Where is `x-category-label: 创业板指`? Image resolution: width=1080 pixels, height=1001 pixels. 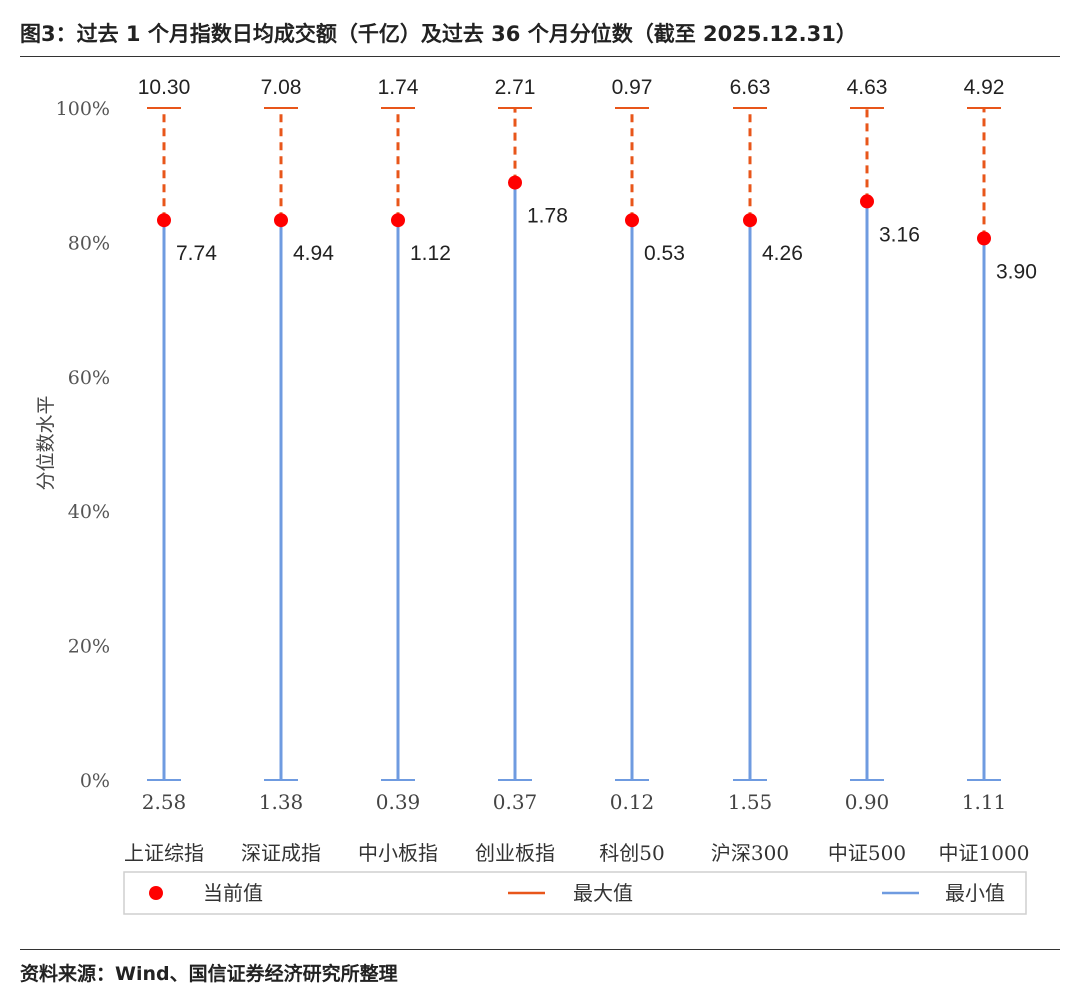
x-category-label: 创业板指 is located at coordinates (515, 853).